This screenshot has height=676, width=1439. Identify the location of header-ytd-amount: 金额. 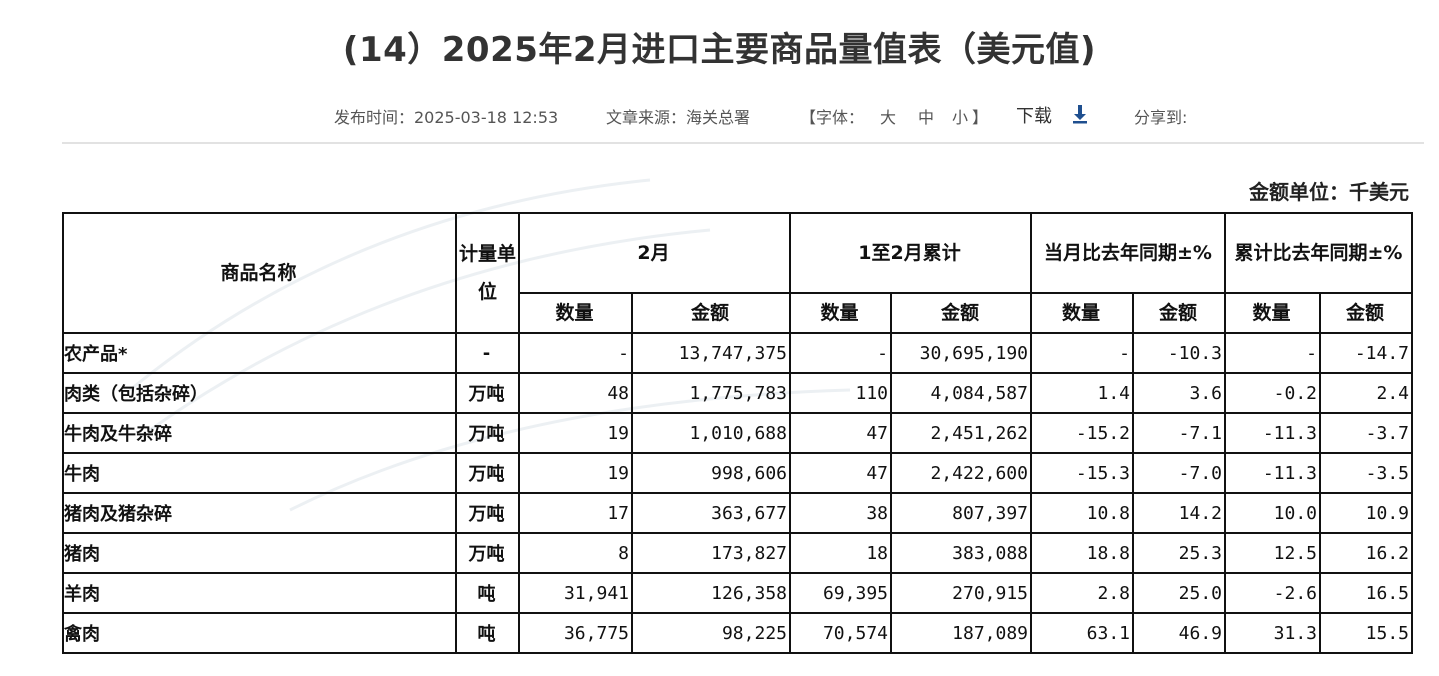
(961, 313).